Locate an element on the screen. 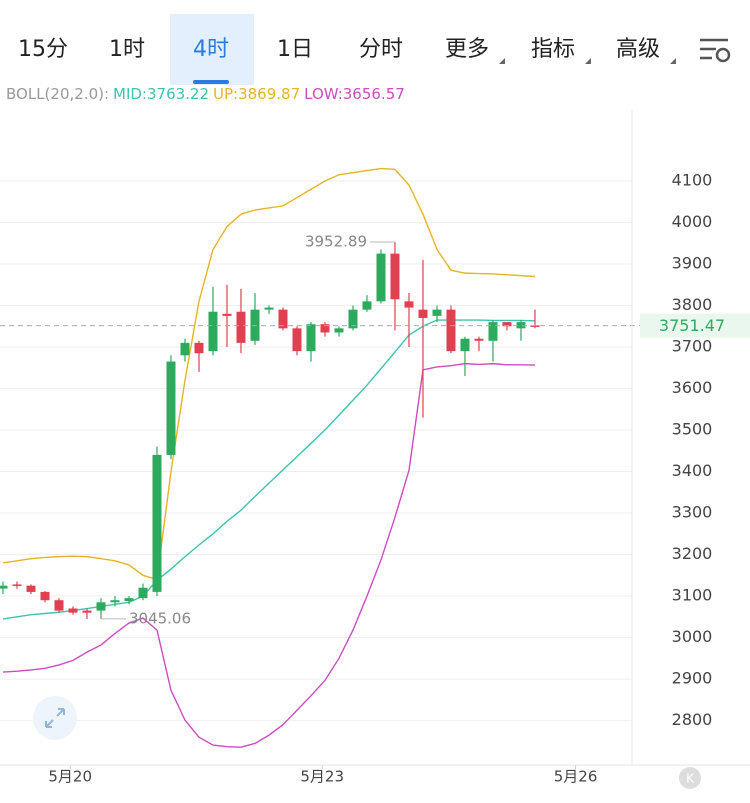  x-tick-label: 5月20 is located at coordinates (70, 777).